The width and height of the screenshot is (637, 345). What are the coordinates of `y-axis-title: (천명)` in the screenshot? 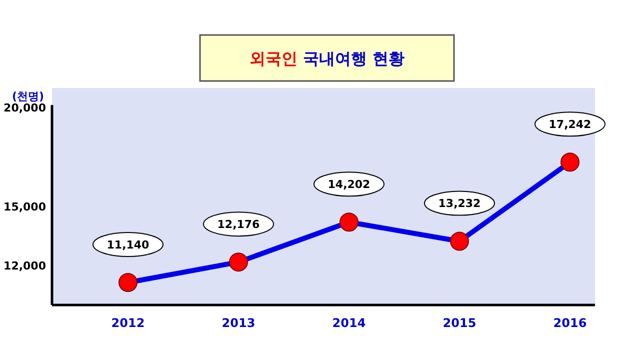 It's located at (28, 96).